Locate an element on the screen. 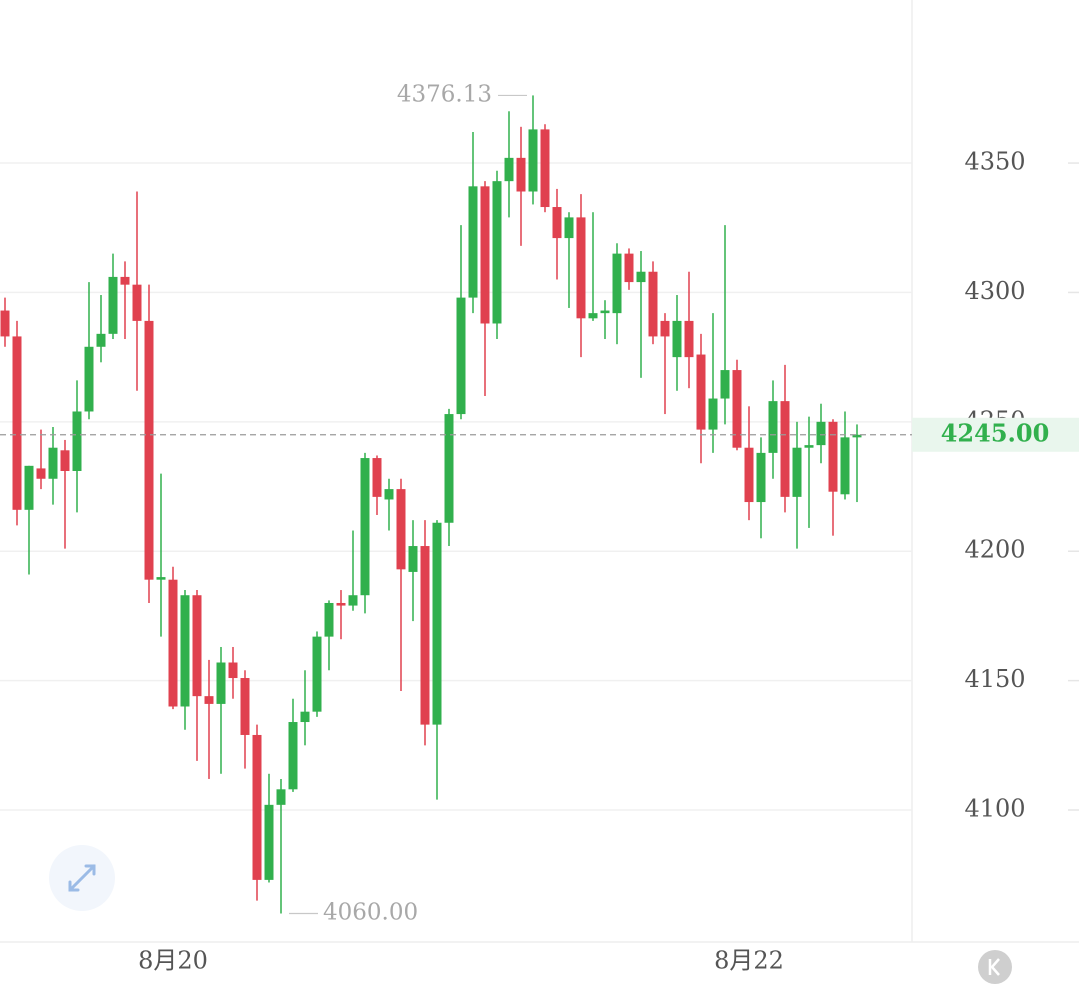 This screenshot has width=1079, height=988. reset-button is located at coordinates (995, 967).